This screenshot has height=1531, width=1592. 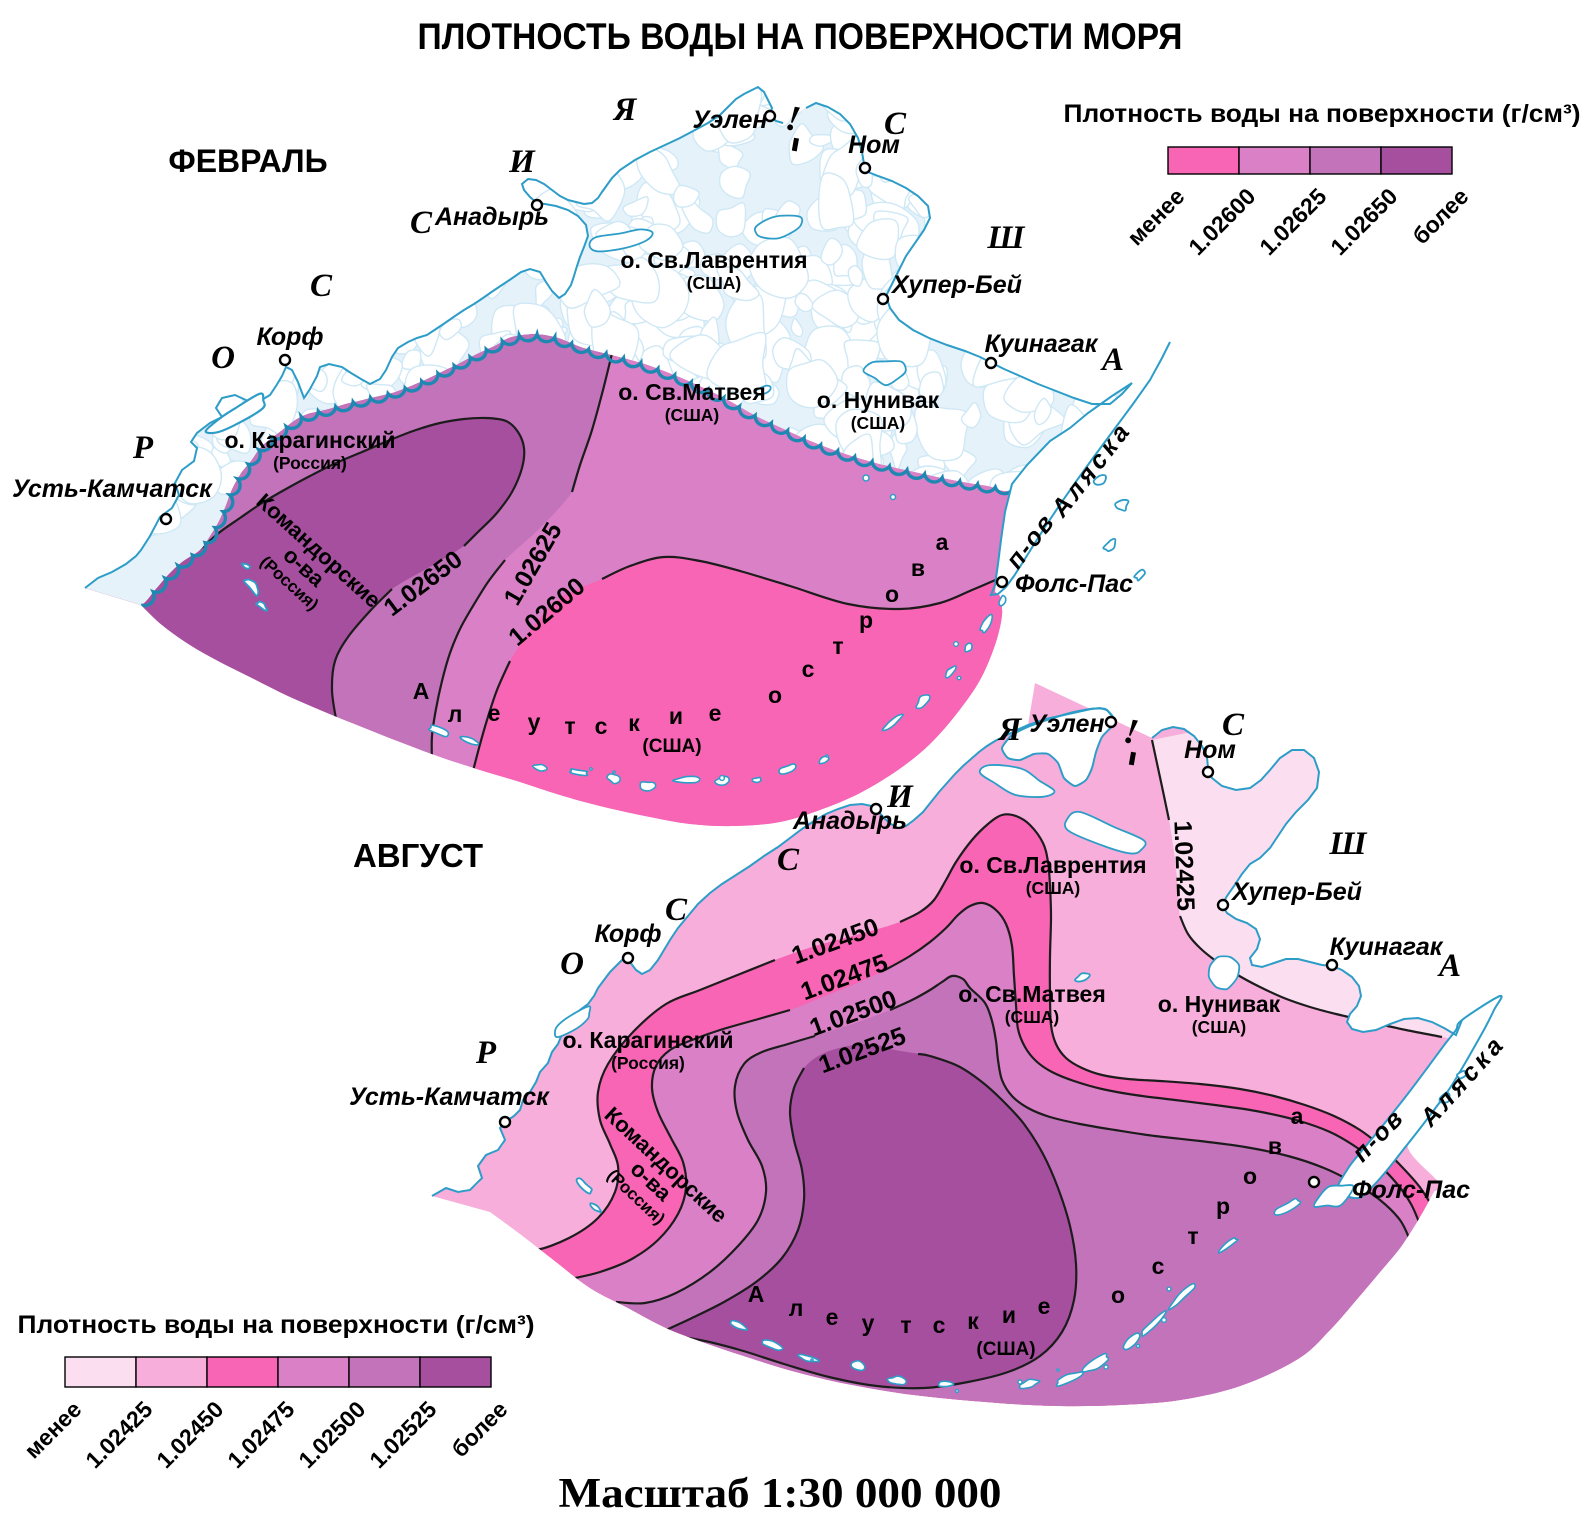 I want to click on svg-text: Масштаб 1:30 000 000, so click(x=780, y=1494).